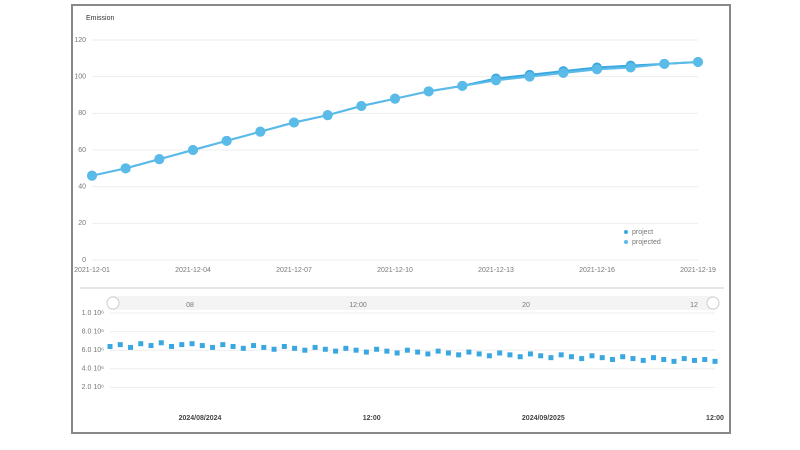 Image resolution: width=800 pixels, height=450 pixels. Describe the element at coordinates (82, 223) in the screenshot. I see `y-tick-label: 20` at that location.